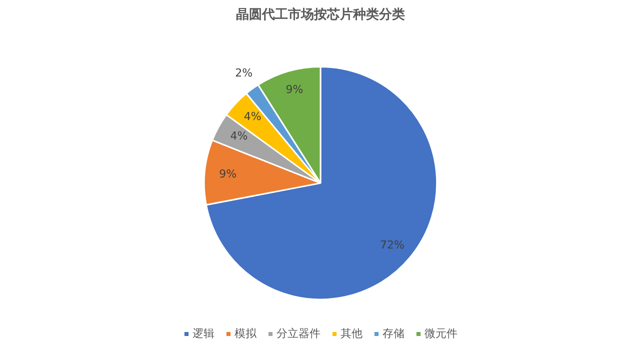 The height and width of the screenshot is (343, 640). What do you see at coordinates (244, 73) in the screenshot?
I see `data-label: 2%` at bounding box center [244, 73].